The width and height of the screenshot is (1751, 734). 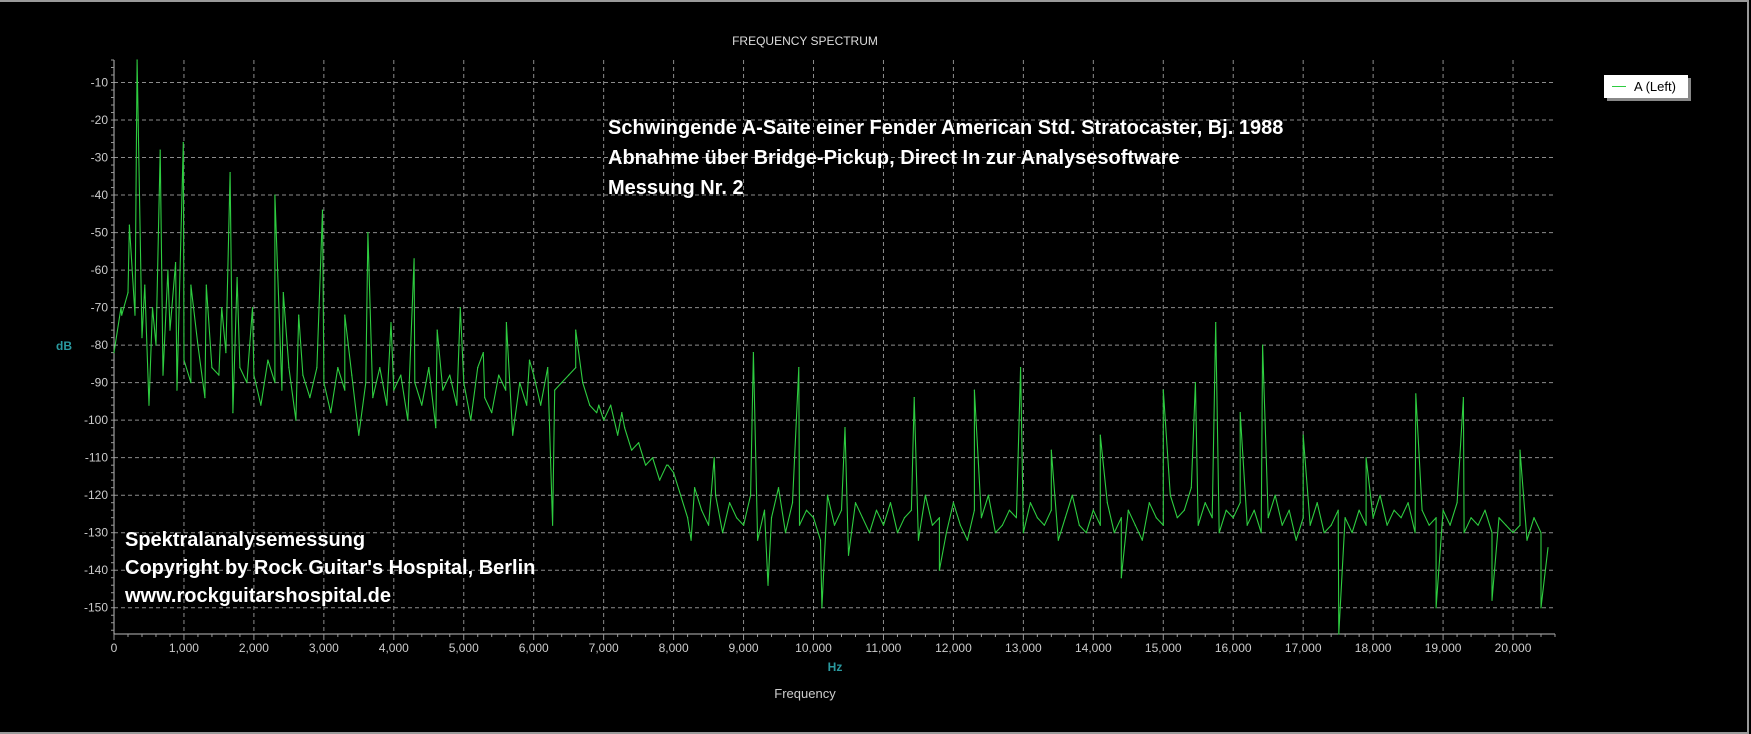 What do you see at coordinates (100, 270) in the screenshot?
I see `y-tick-label: -60` at bounding box center [100, 270].